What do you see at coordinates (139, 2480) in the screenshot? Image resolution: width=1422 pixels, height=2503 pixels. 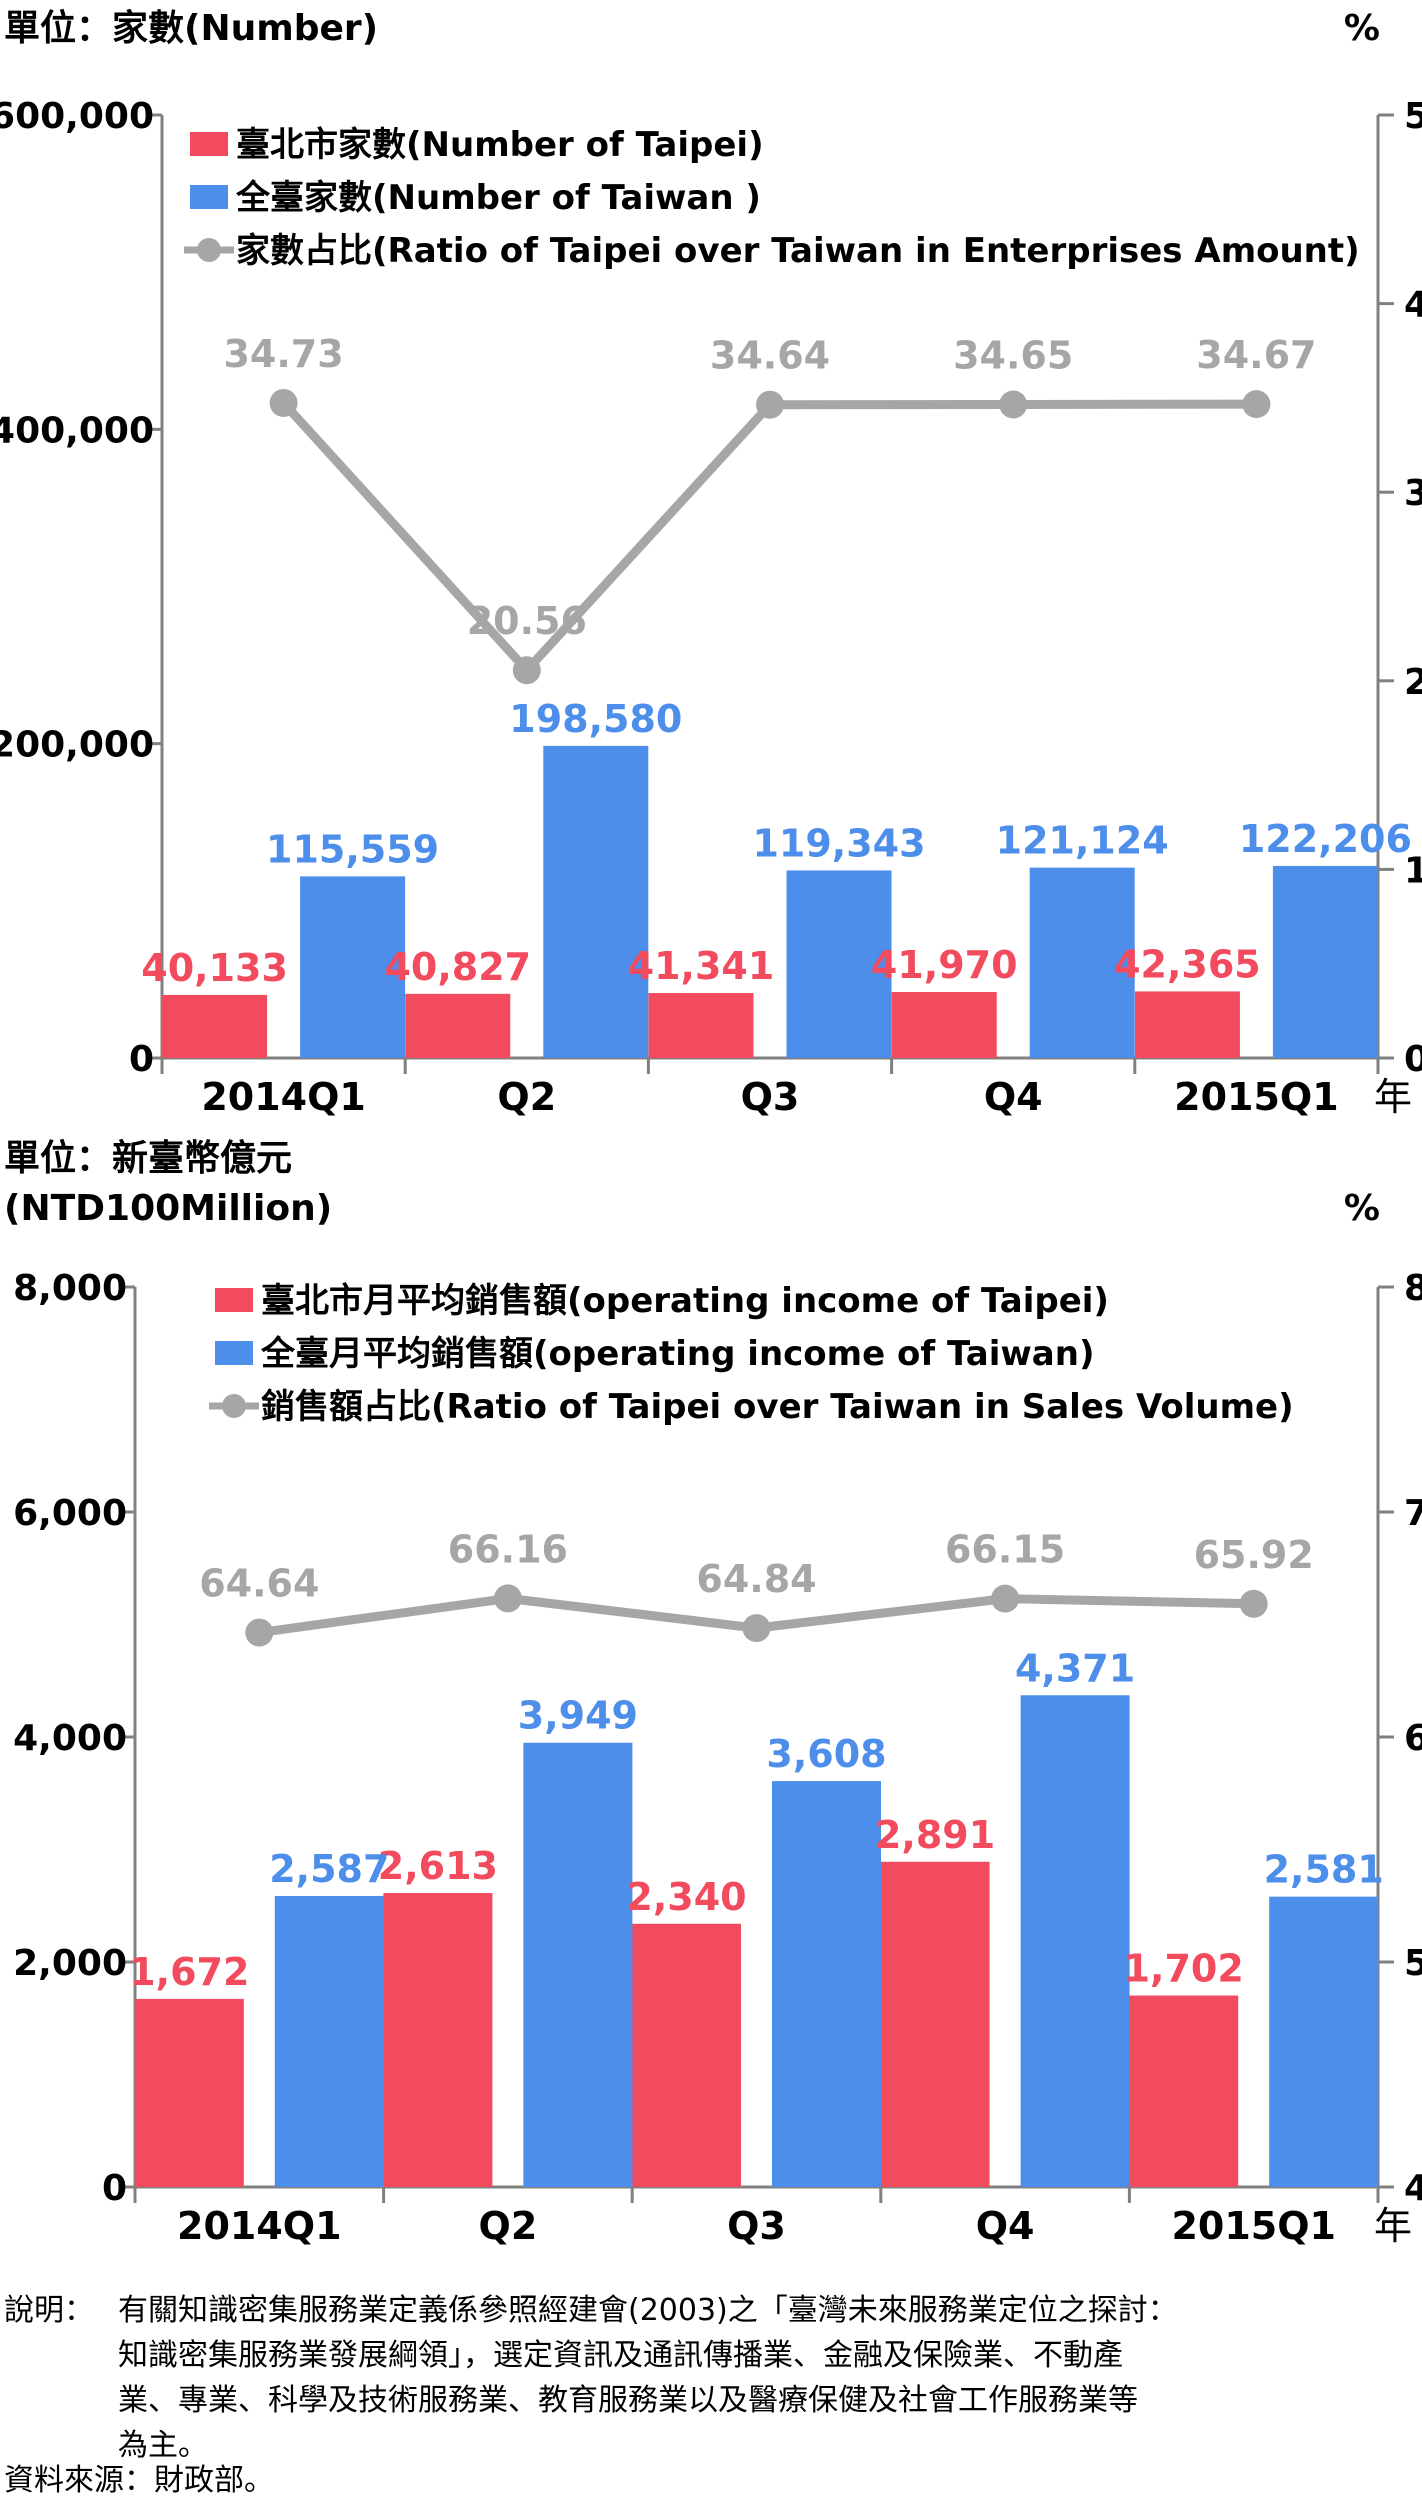 I see `source-note: 資料來源：財政部。` at bounding box center [139, 2480].